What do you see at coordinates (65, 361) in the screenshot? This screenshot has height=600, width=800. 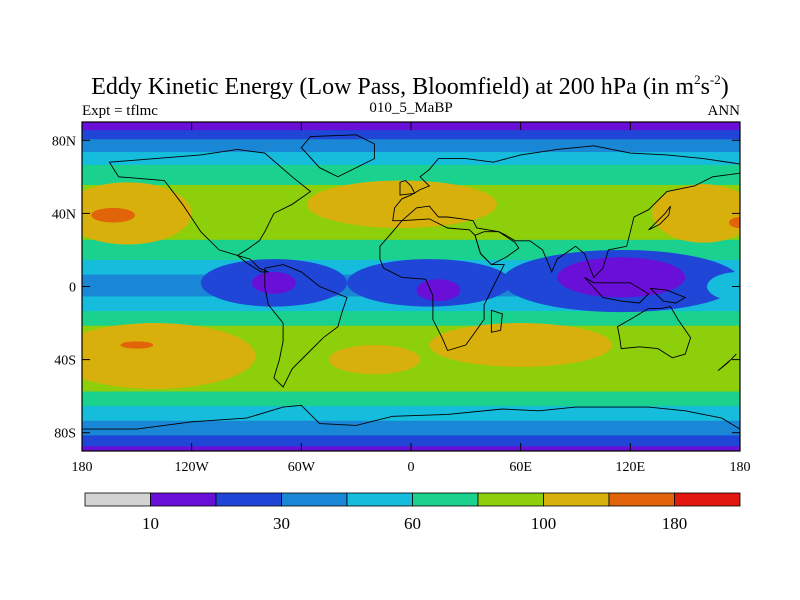 I see `y-tick-label: 40S` at bounding box center [65, 361].